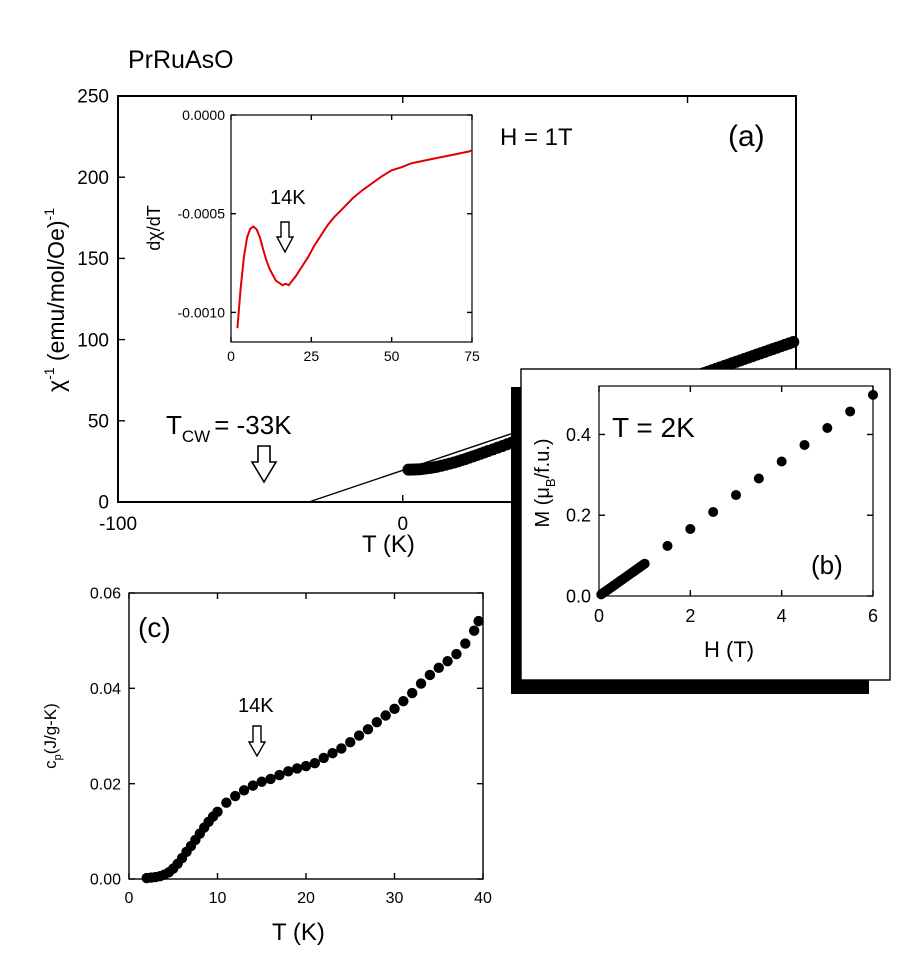 This screenshot has width=918, height=964. What do you see at coordinates (105, 784) in the screenshot?
I see `y-tick-label: 0.02` at bounding box center [105, 784].